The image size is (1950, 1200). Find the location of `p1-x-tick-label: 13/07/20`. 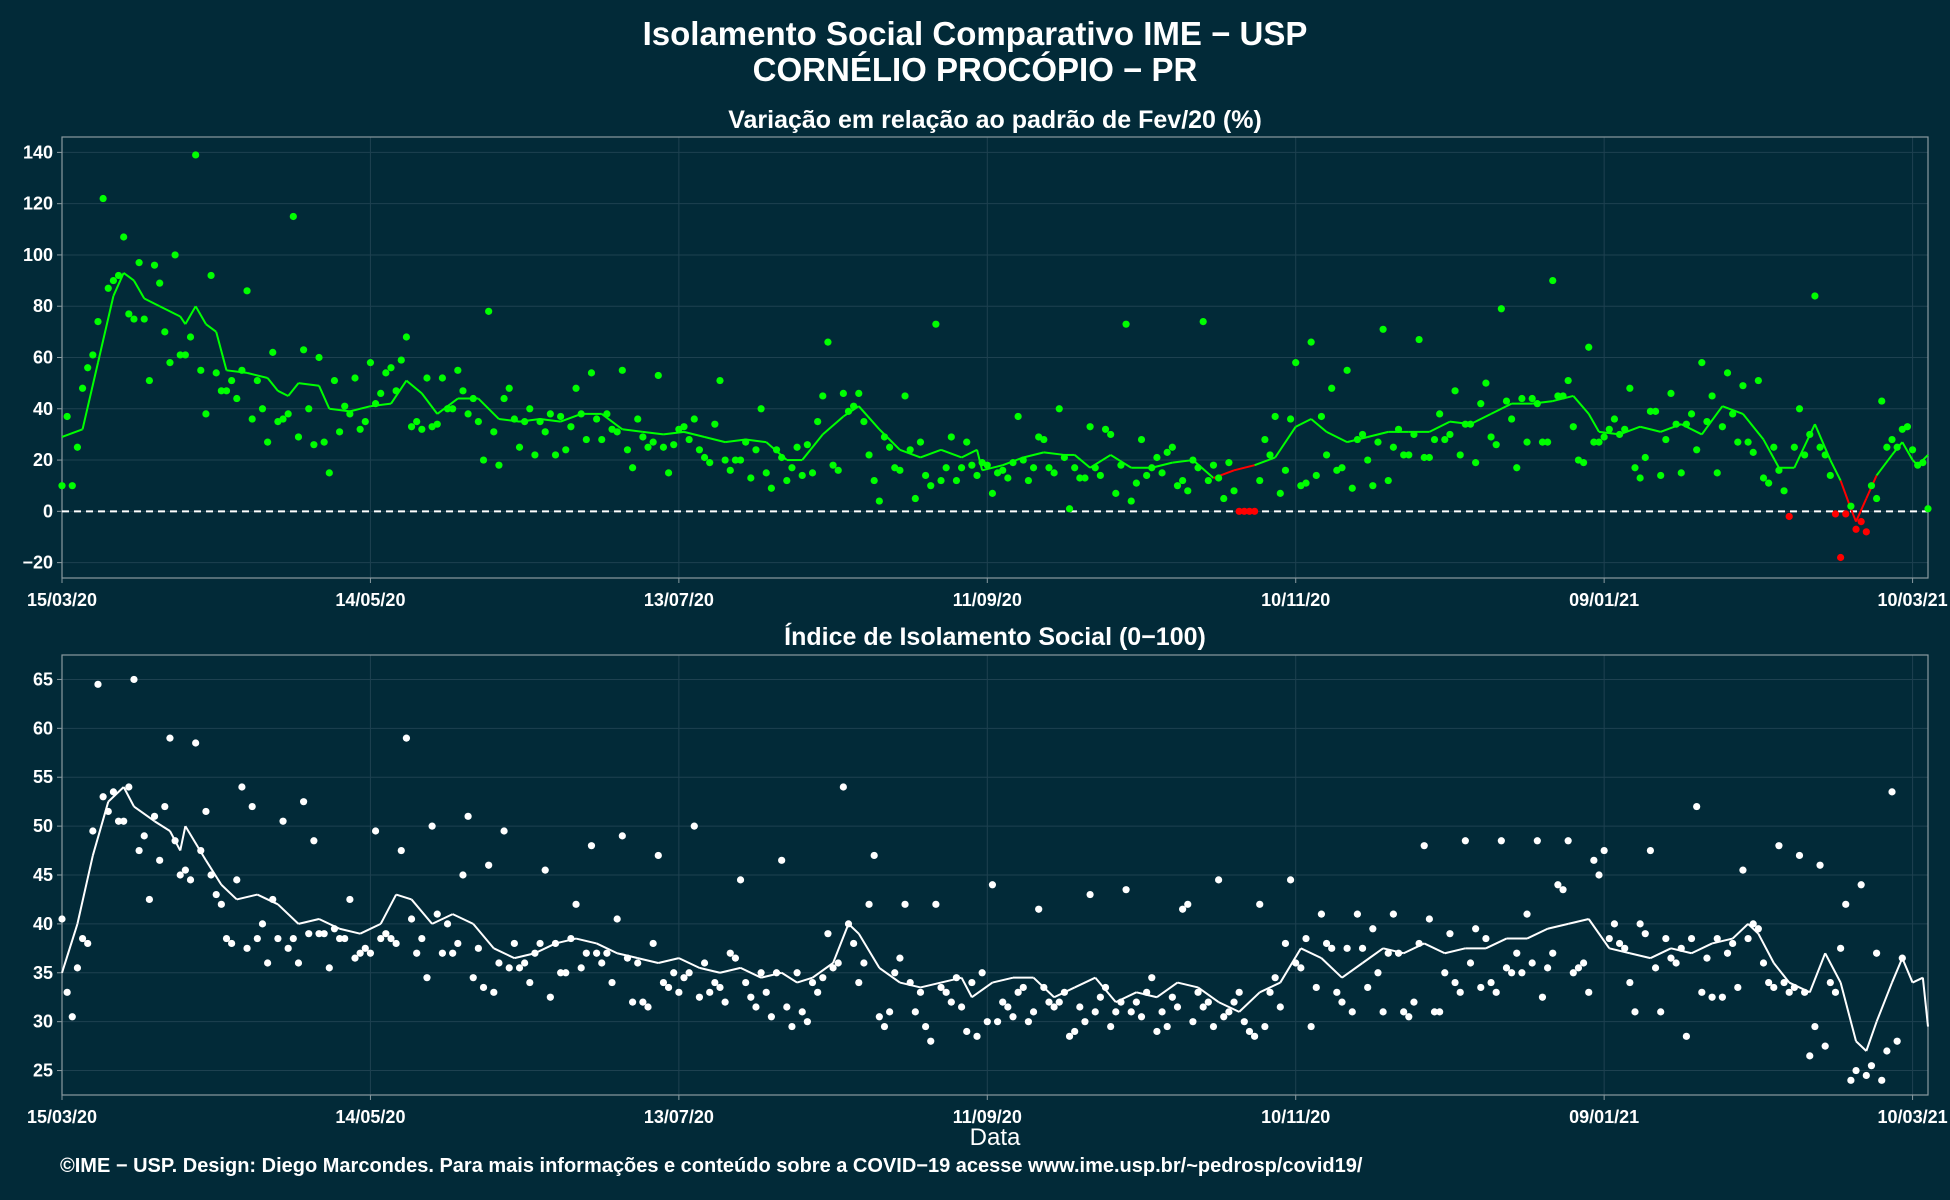

p1-x-tick-label: 13/07/20 is located at coordinates (679, 600).